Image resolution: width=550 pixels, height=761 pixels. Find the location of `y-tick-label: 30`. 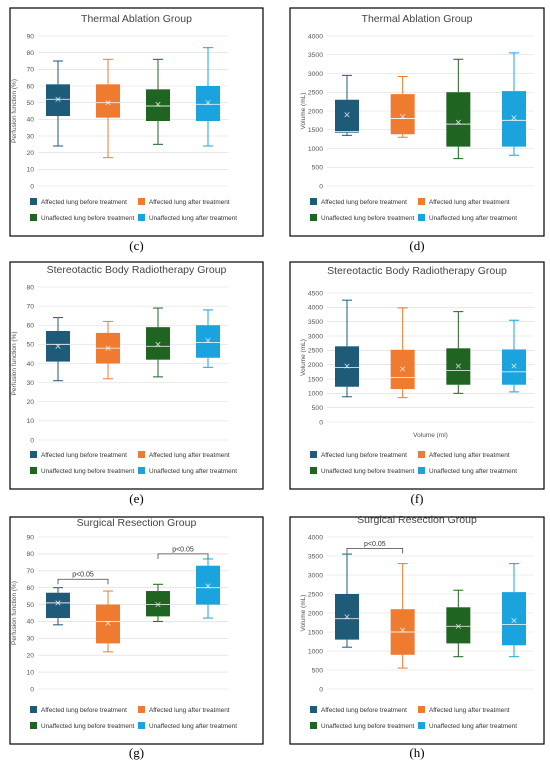

y-tick-label: 30 is located at coordinates (30, 136).